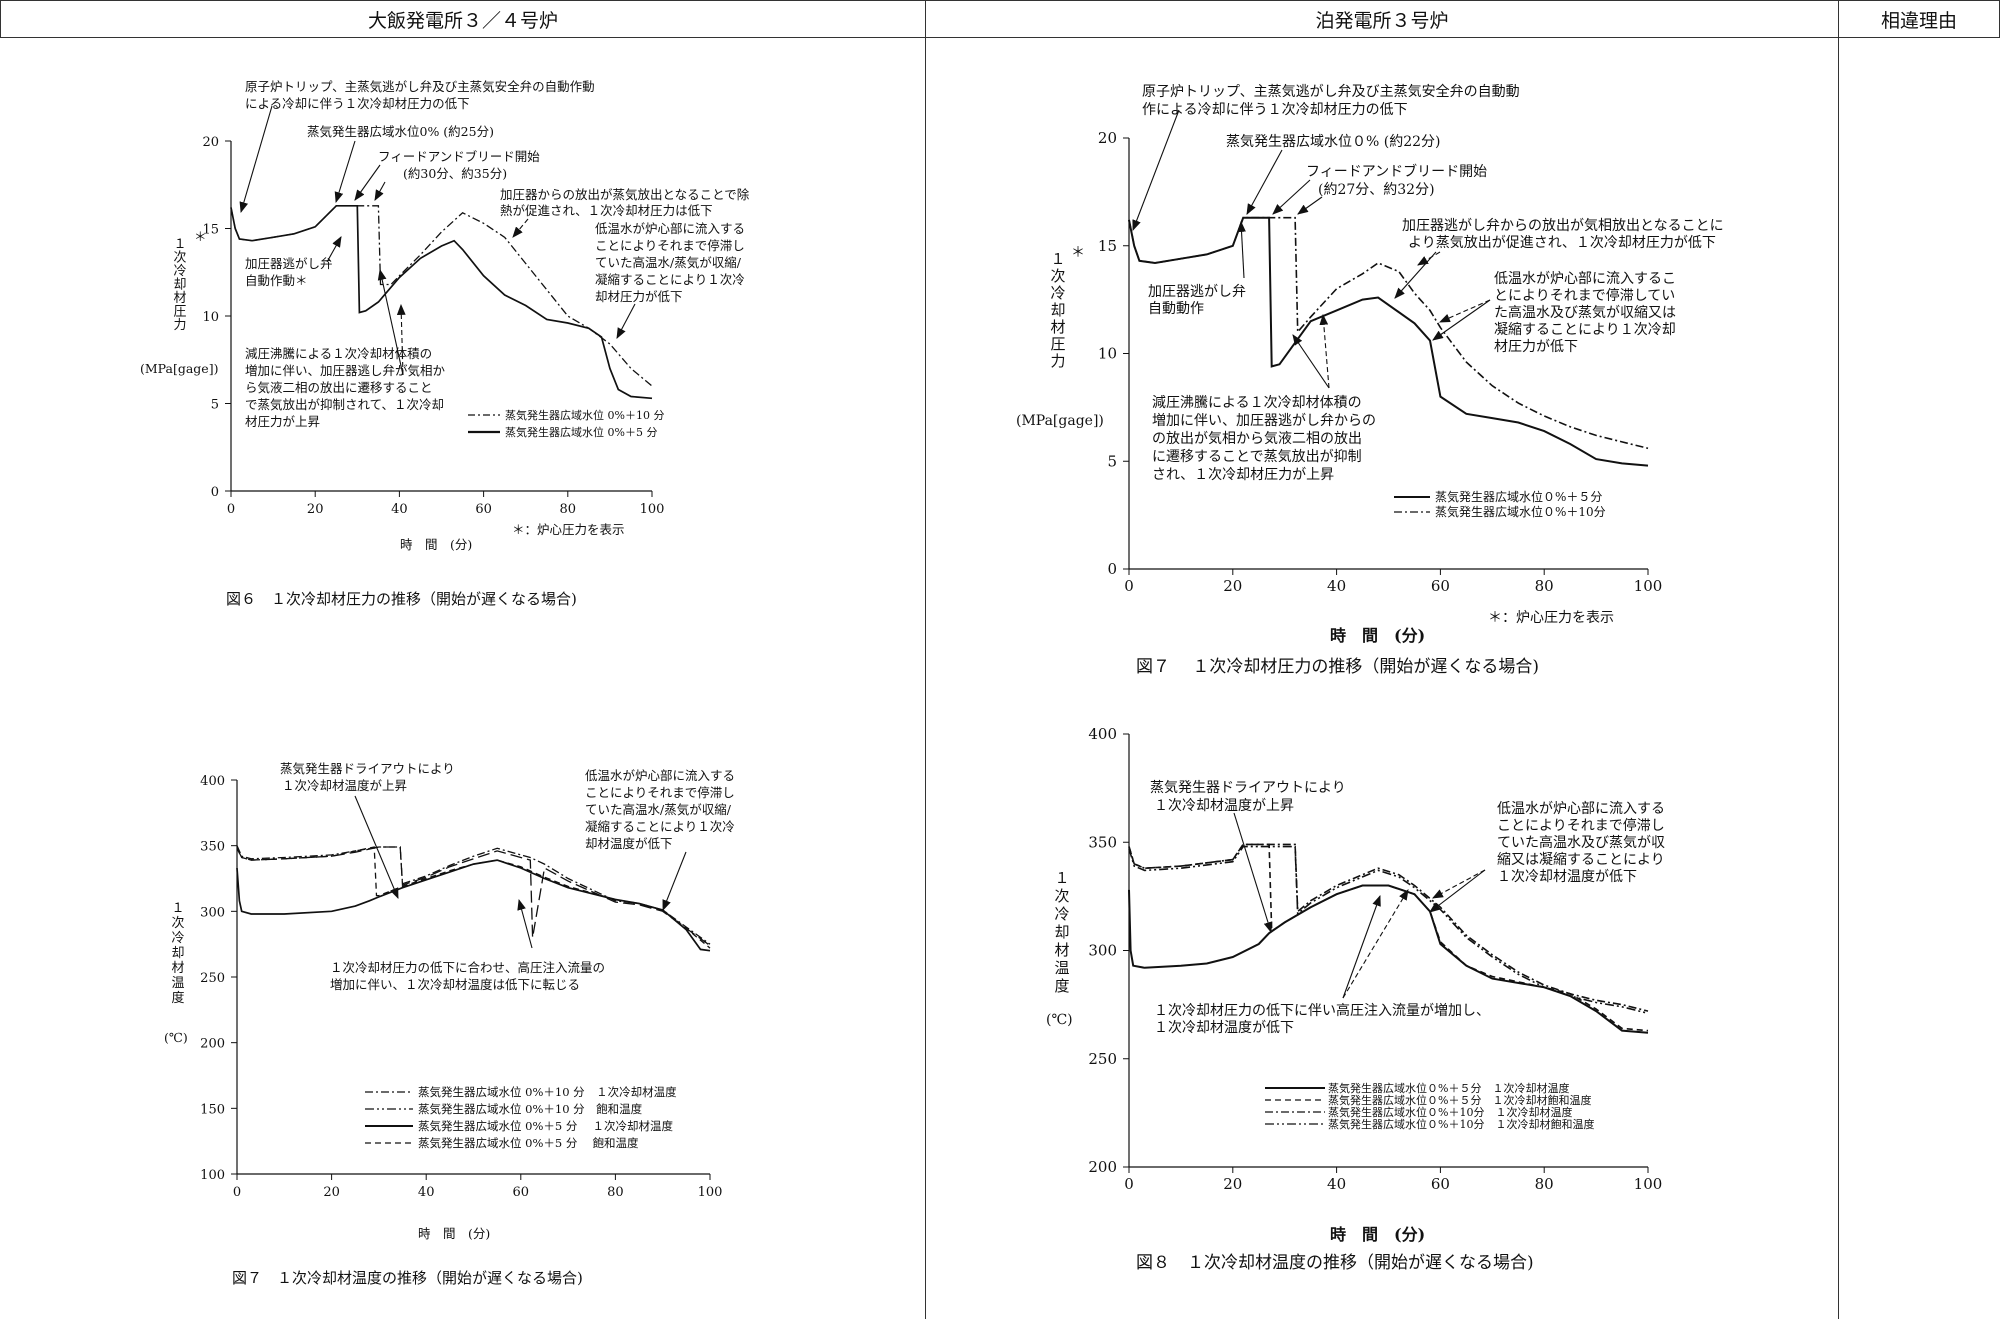 Image resolution: width=2000 pixels, height=1319 pixels. Describe the element at coordinates (1176, 309) in the screenshot. I see `right-pressure-ann6-l2: 自動動作` at that location.